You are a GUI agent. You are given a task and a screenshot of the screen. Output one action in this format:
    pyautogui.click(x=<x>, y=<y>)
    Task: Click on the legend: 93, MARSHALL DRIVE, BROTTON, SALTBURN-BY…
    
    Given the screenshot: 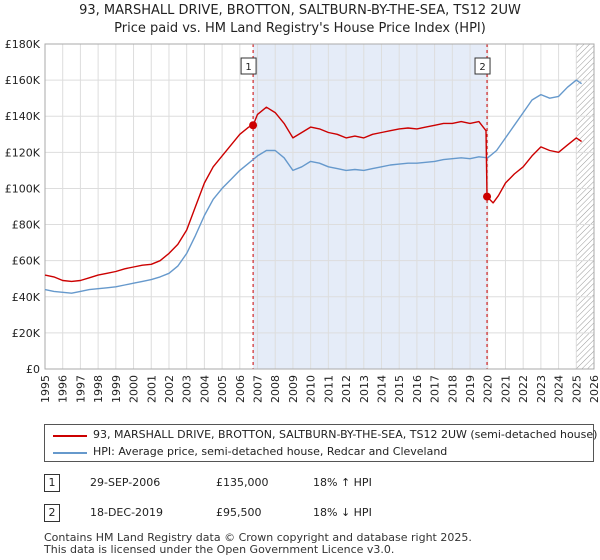 What is the action you would take?
    pyautogui.click(x=321, y=443)
    